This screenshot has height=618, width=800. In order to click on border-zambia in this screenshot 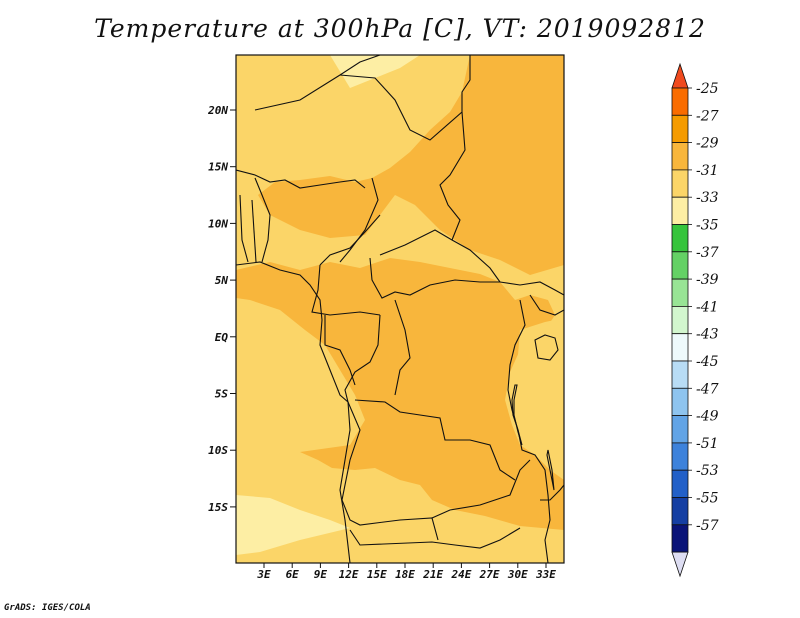, I will do `click(481, 489)`.